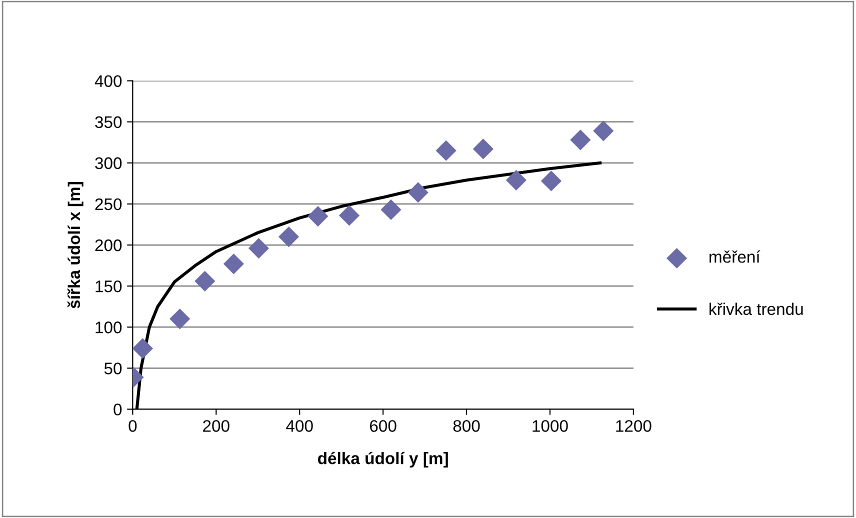 This screenshot has width=856, height=518. What do you see at coordinates (108, 122) in the screenshot?
I see `y-tick-label: 350` at bounding box center [108, 122].